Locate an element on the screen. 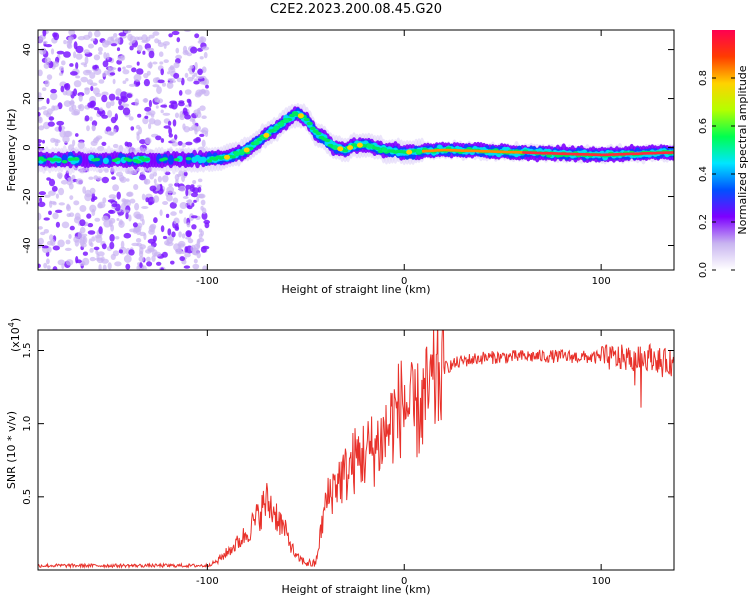 Image resolution: width=750 pixels, height=600 pixels. colorbar-label: Normalized spectral amplitude is located at coordinates (742, 149).